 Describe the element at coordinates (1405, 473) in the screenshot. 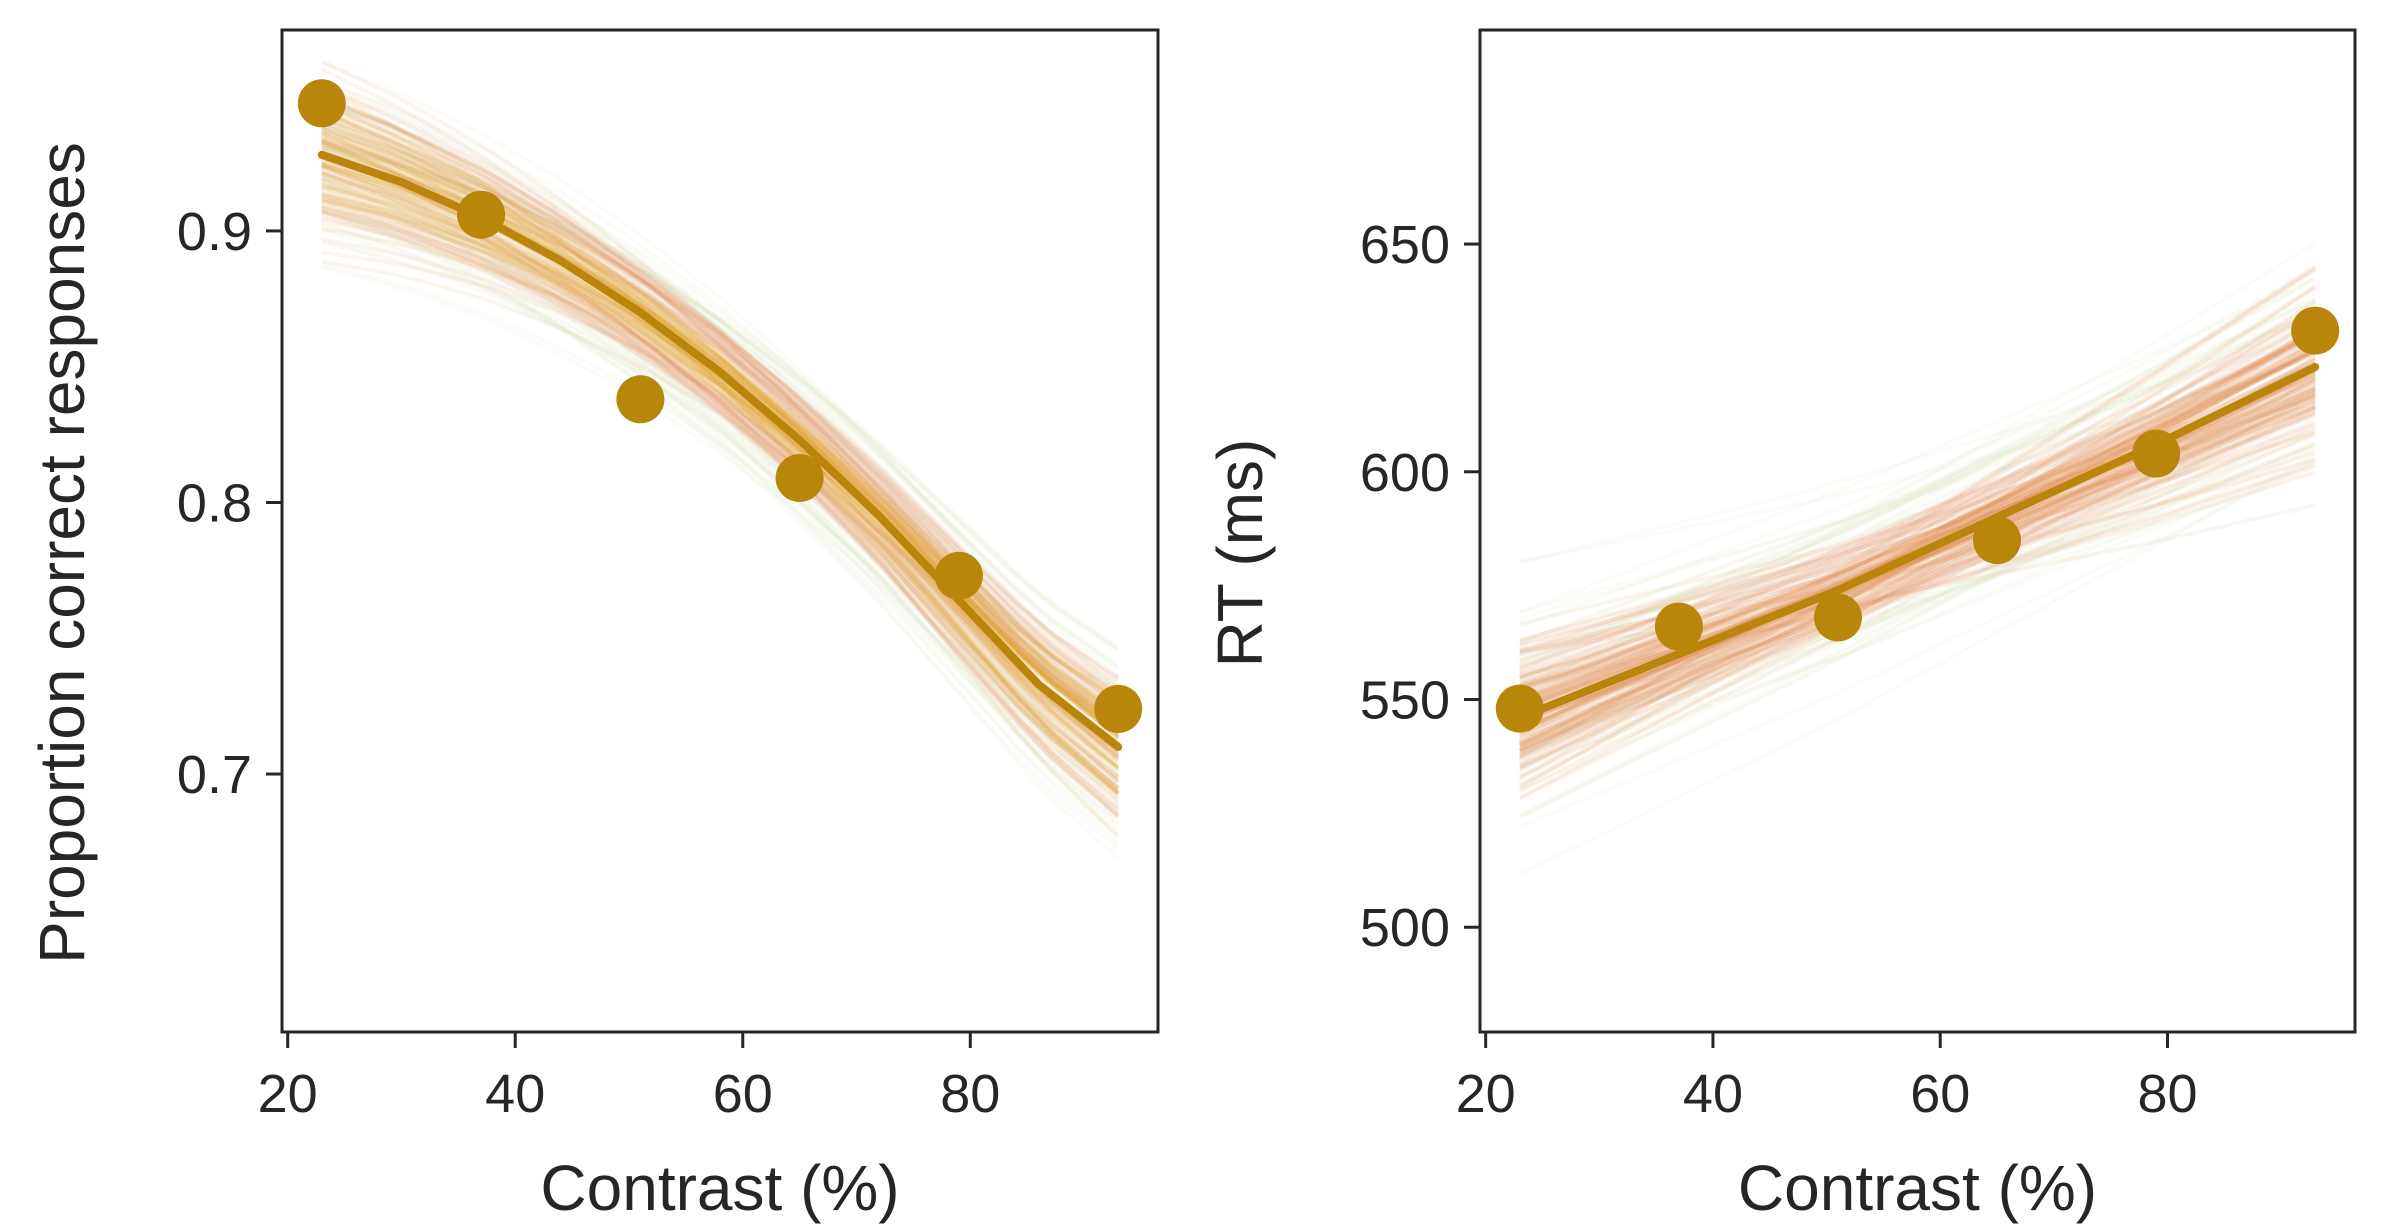

I see `y-tick-label: 600` at that location.